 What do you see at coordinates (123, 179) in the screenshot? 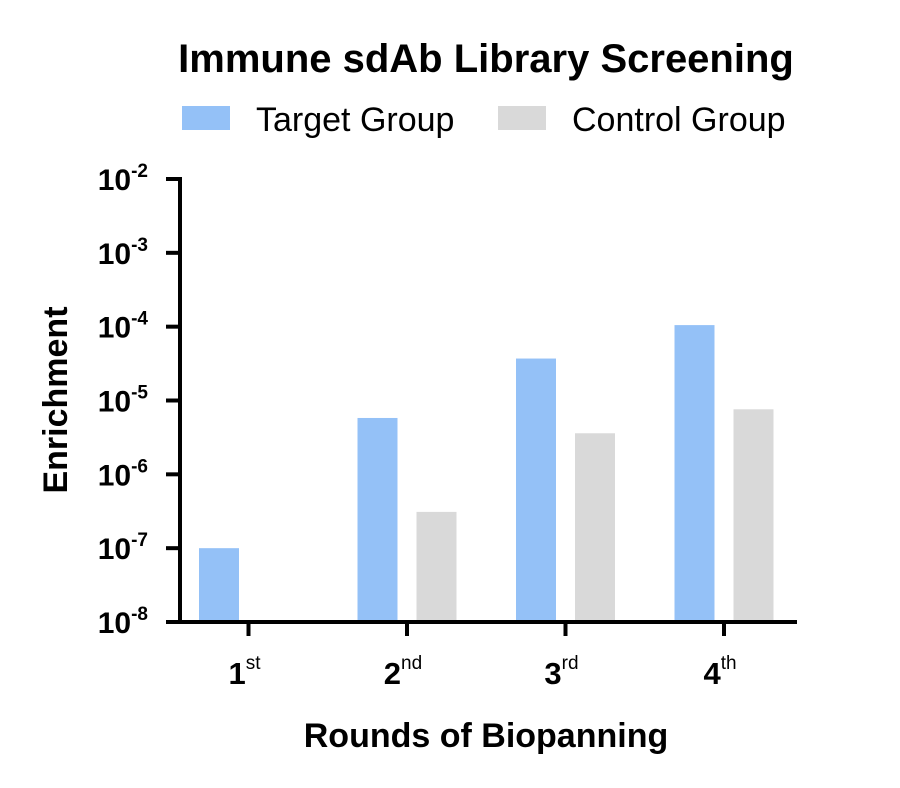
I see `y-tick-label: 10⁻²` at bounding box center [123, 179].